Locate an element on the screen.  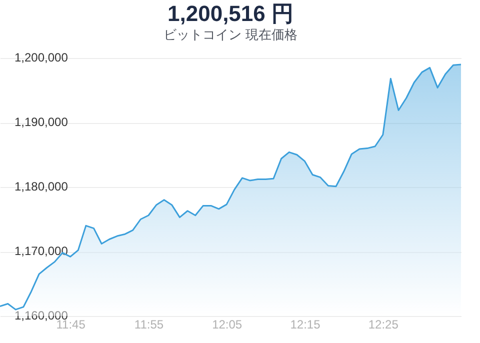
x-tick-label: 12:15 is located at coordinates (305, 325).